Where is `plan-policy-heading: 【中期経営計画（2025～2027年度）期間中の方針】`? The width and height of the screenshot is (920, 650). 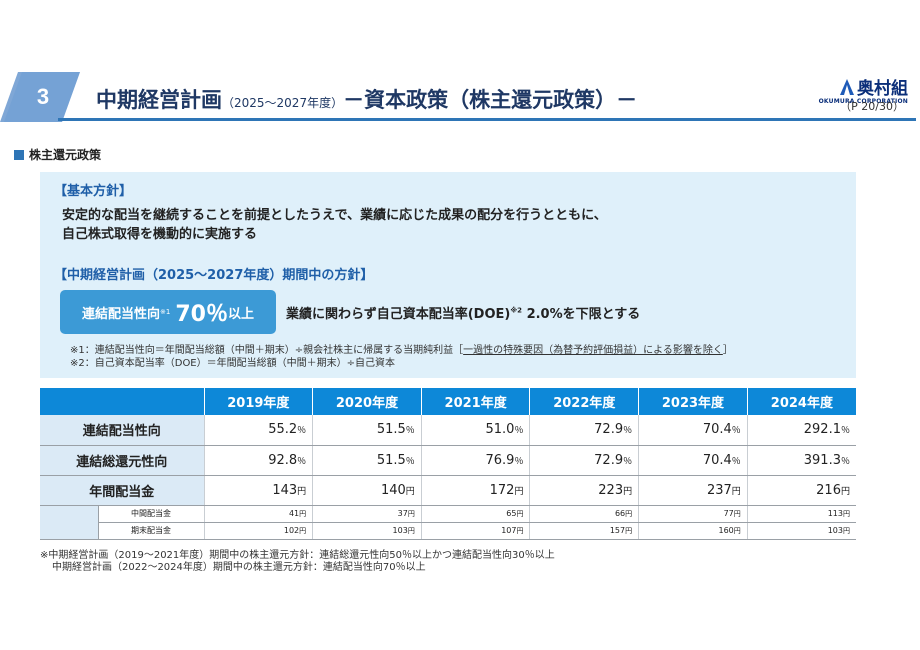 plan-policy-heading: 【中期経営計画（2025～2027年度）期間中の方針】 is located at coordinates (214, 275).